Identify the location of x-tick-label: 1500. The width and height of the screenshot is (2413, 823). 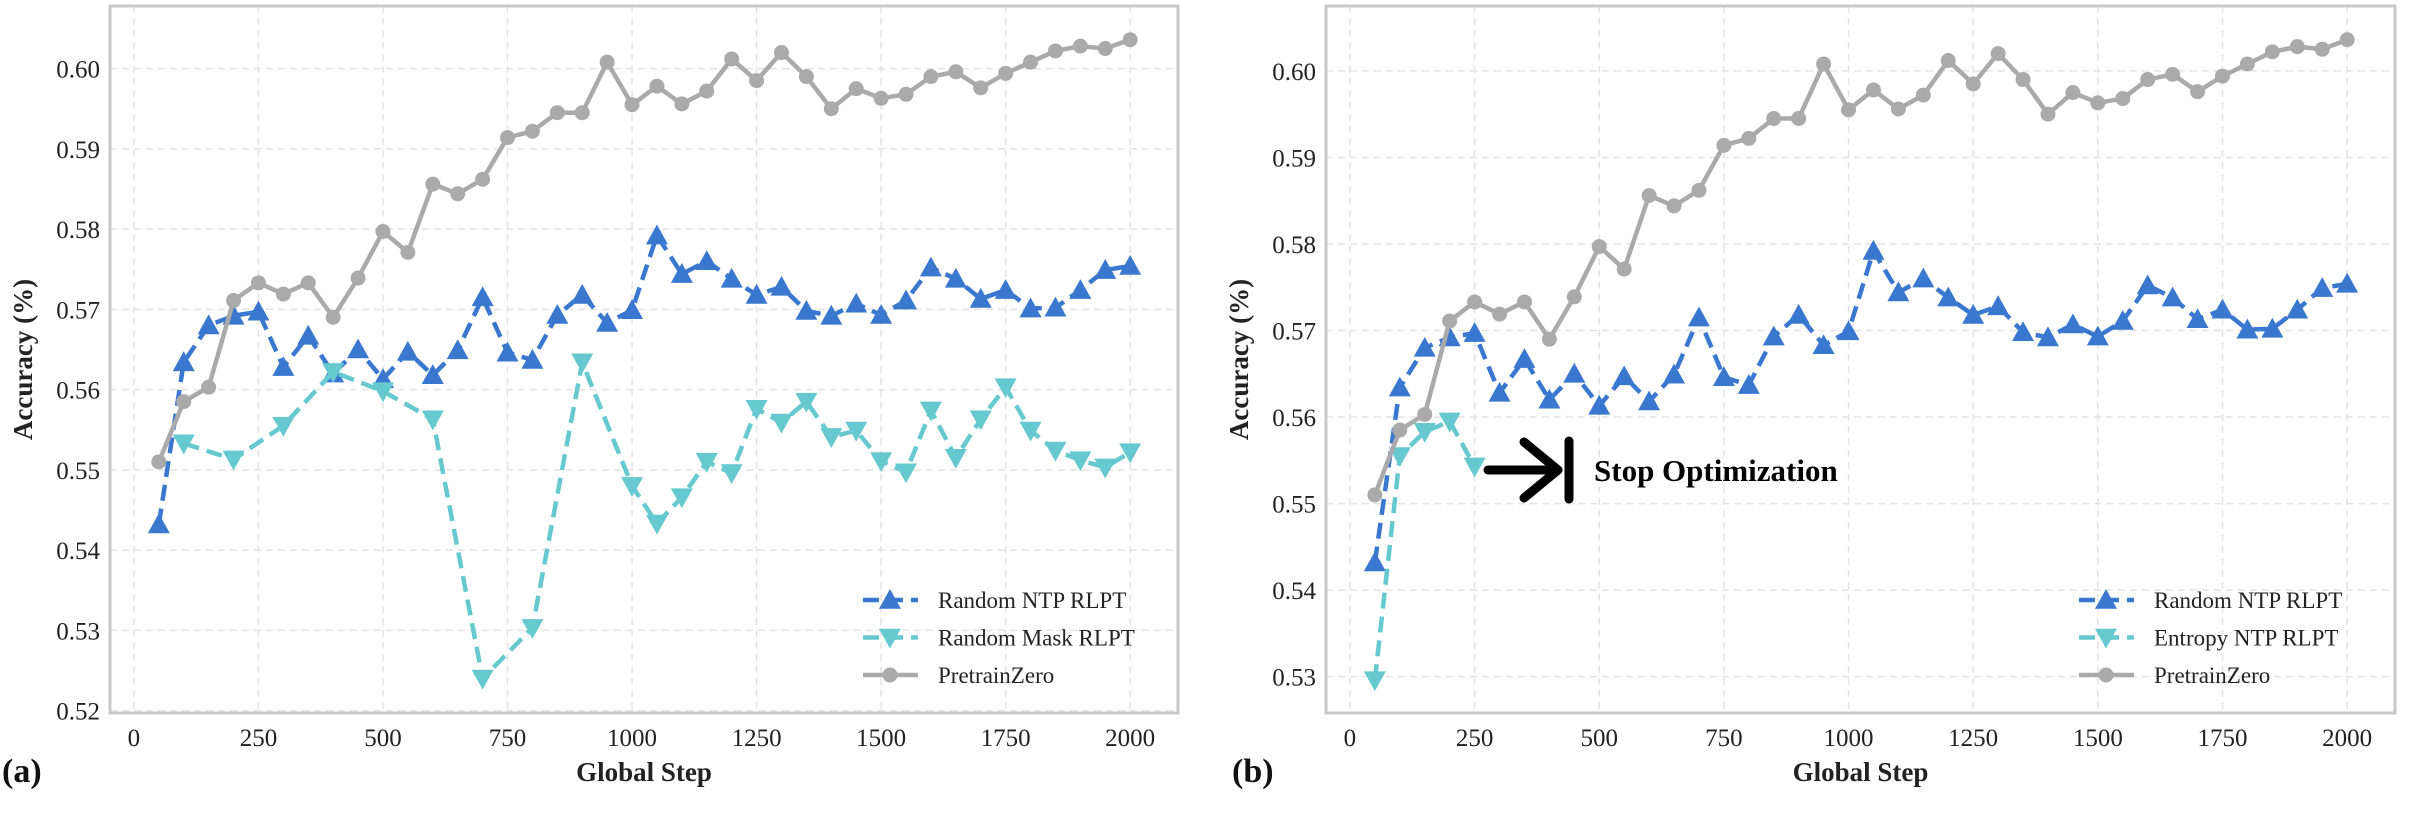
(2098, 738).